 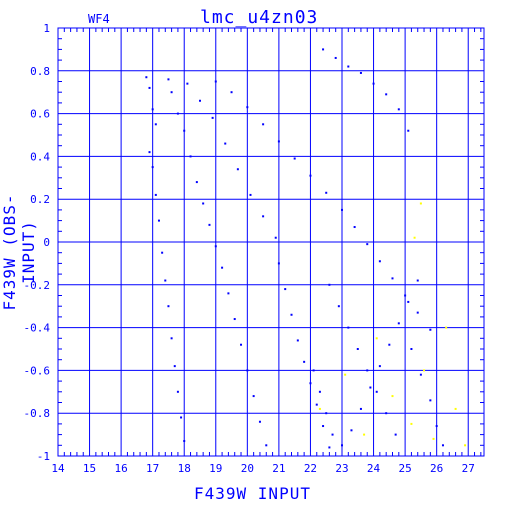 What do you see at coordinates (46, 28) in the screenshot?
I see `y-tick-label: 1` at bounding box center [46, 28].